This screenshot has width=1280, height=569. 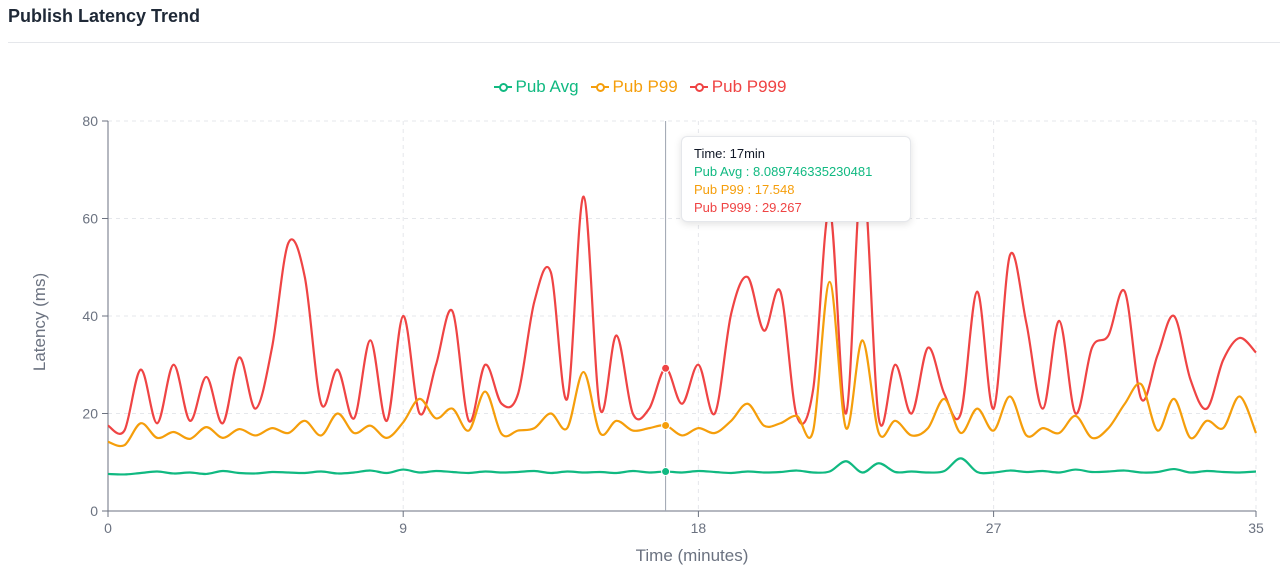 I want to click on series-line-pub-avg, so click(x=682, y=466).